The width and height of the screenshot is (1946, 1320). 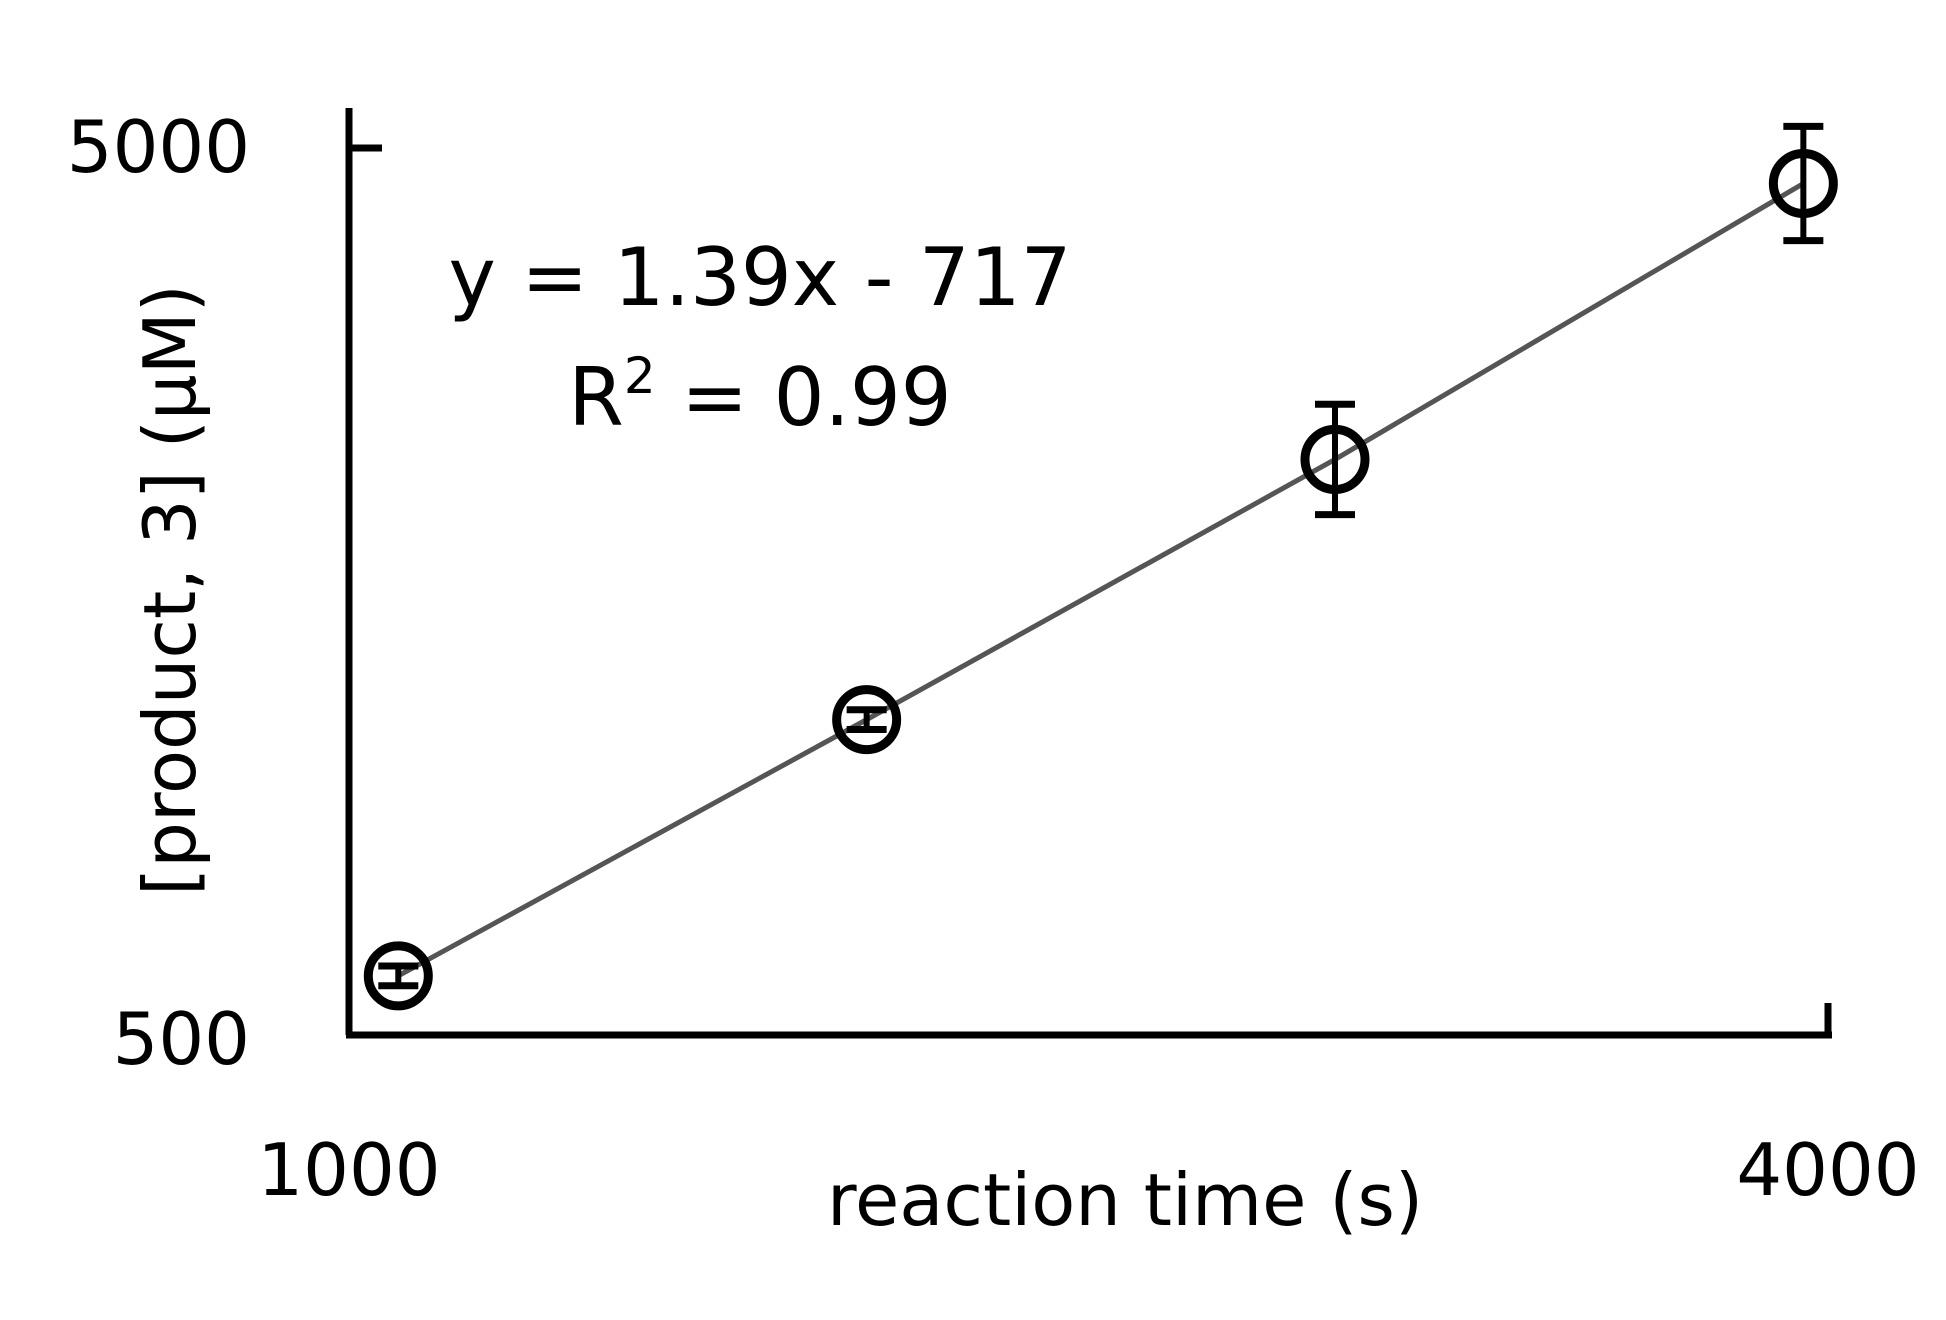 What do you see at coordinates (640, 376) in the screenshot?
I see `r-squared-superscript: 2` at bounding box center [640, 376].